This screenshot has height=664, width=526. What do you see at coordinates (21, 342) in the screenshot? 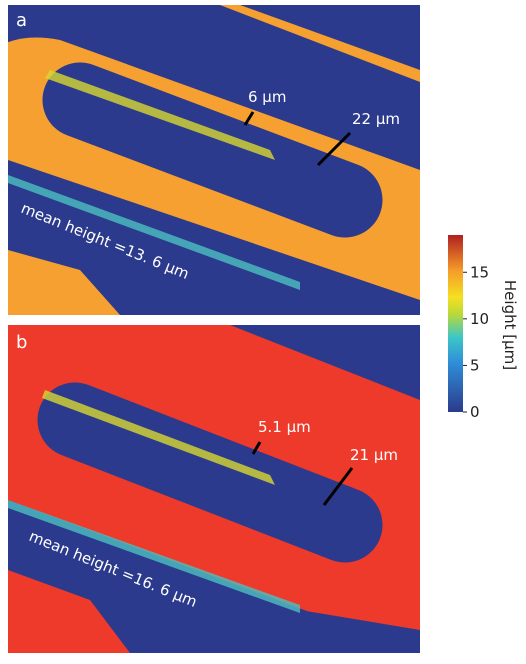
I see `panel-label: b` at bounding box center [21, 342].